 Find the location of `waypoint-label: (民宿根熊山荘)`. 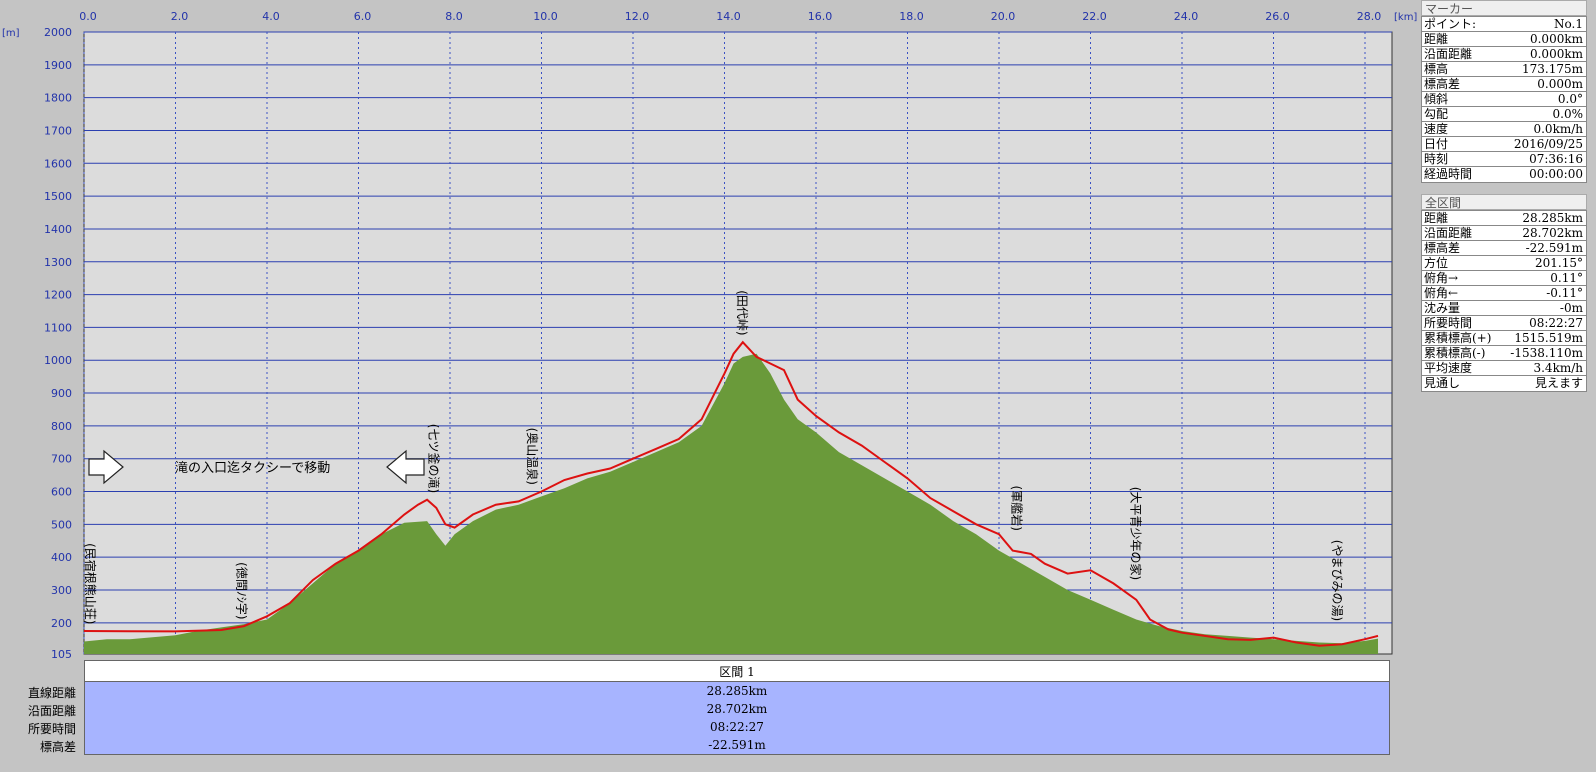

waypoint-label: (民宿根熊山荘) is located at coordinates (90, 583).